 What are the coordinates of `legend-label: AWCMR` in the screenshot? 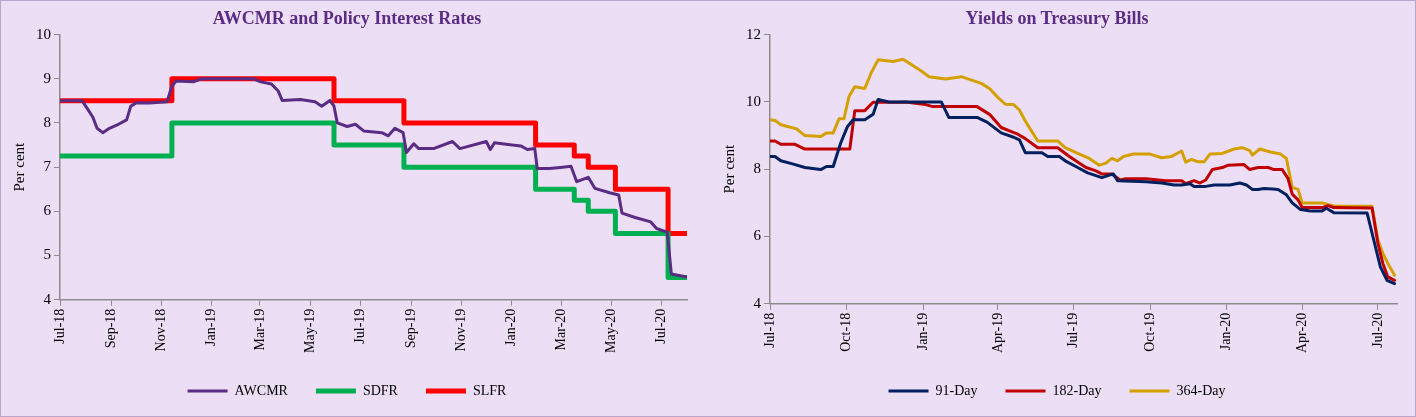 It's located at (261, 390).